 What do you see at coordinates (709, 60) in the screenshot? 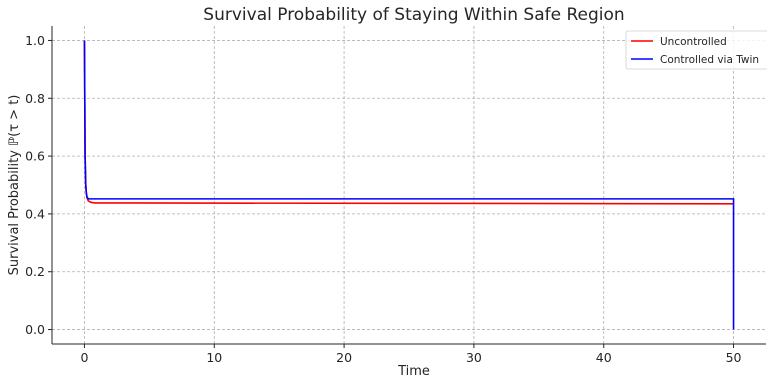
I see `legend-label: Controlled via Twin` at bounding box center [709, 60].